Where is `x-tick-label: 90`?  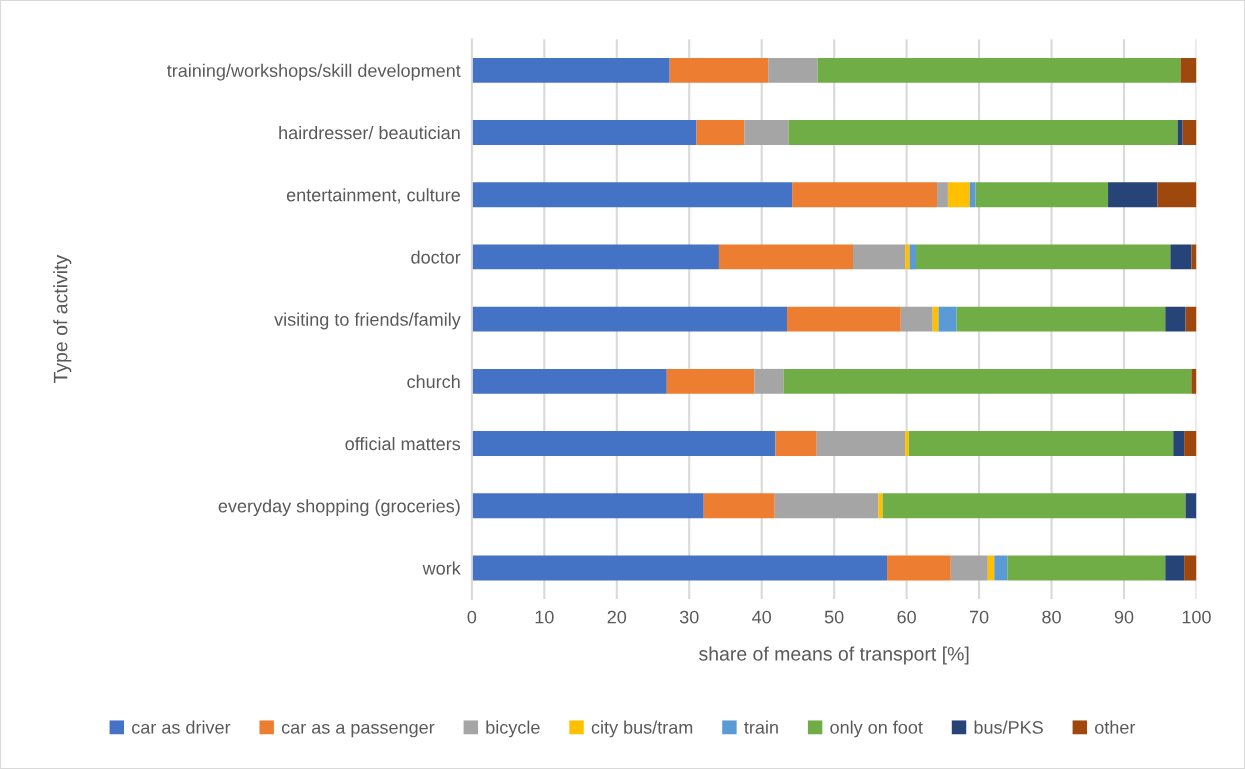
x-tick-label: 90 is located at coordinates (1124, 617).